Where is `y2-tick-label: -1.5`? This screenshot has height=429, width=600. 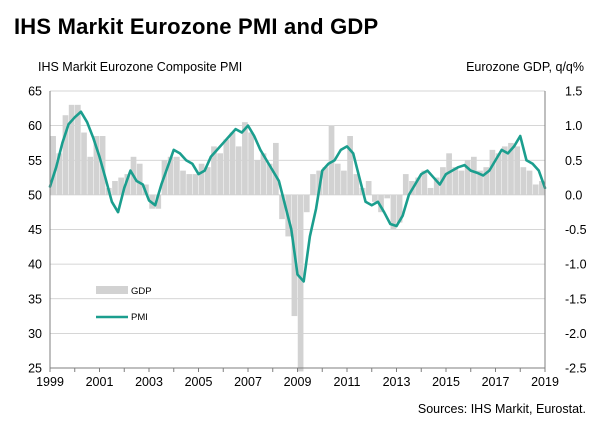 y2-tick-label: -1.5 is located at coordinates (576, 299).